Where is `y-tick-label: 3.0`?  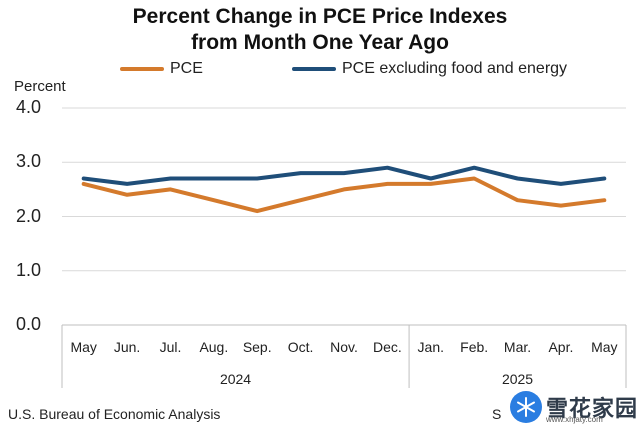
y-tick-label: 3.0 is located at coordinates (29, 161).